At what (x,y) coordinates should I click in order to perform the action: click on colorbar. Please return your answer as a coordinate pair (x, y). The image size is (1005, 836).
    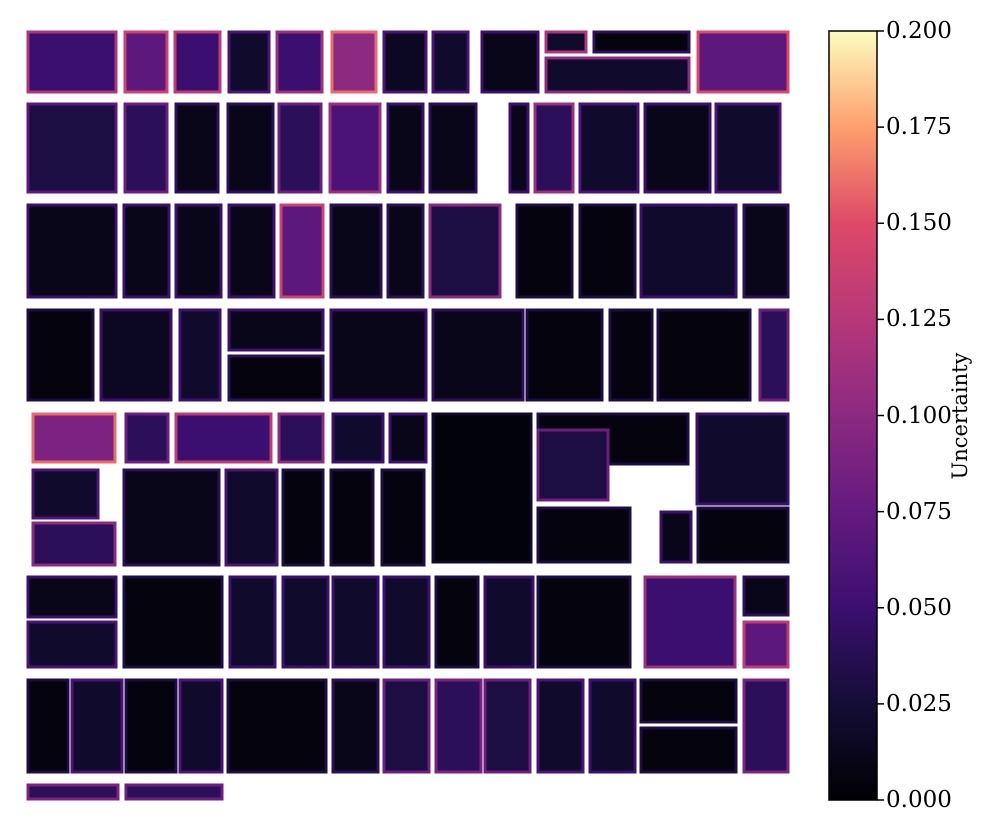
    Looking at the image, I should click on (853, 415).